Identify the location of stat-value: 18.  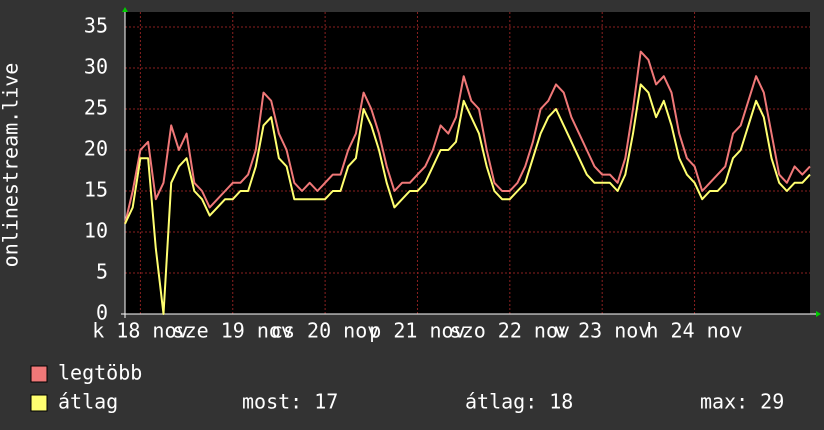
(561, 402).